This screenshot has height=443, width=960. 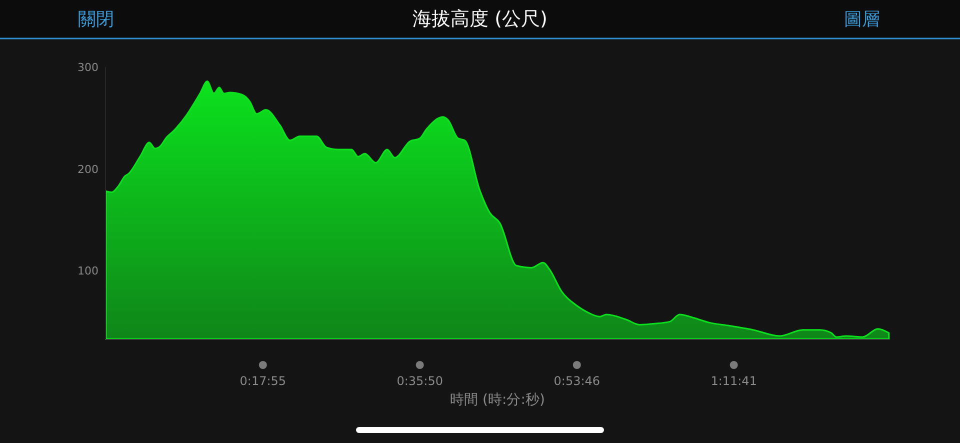 I want to click on x-tick-label: 0:35:50, so click(x=419, y=381).